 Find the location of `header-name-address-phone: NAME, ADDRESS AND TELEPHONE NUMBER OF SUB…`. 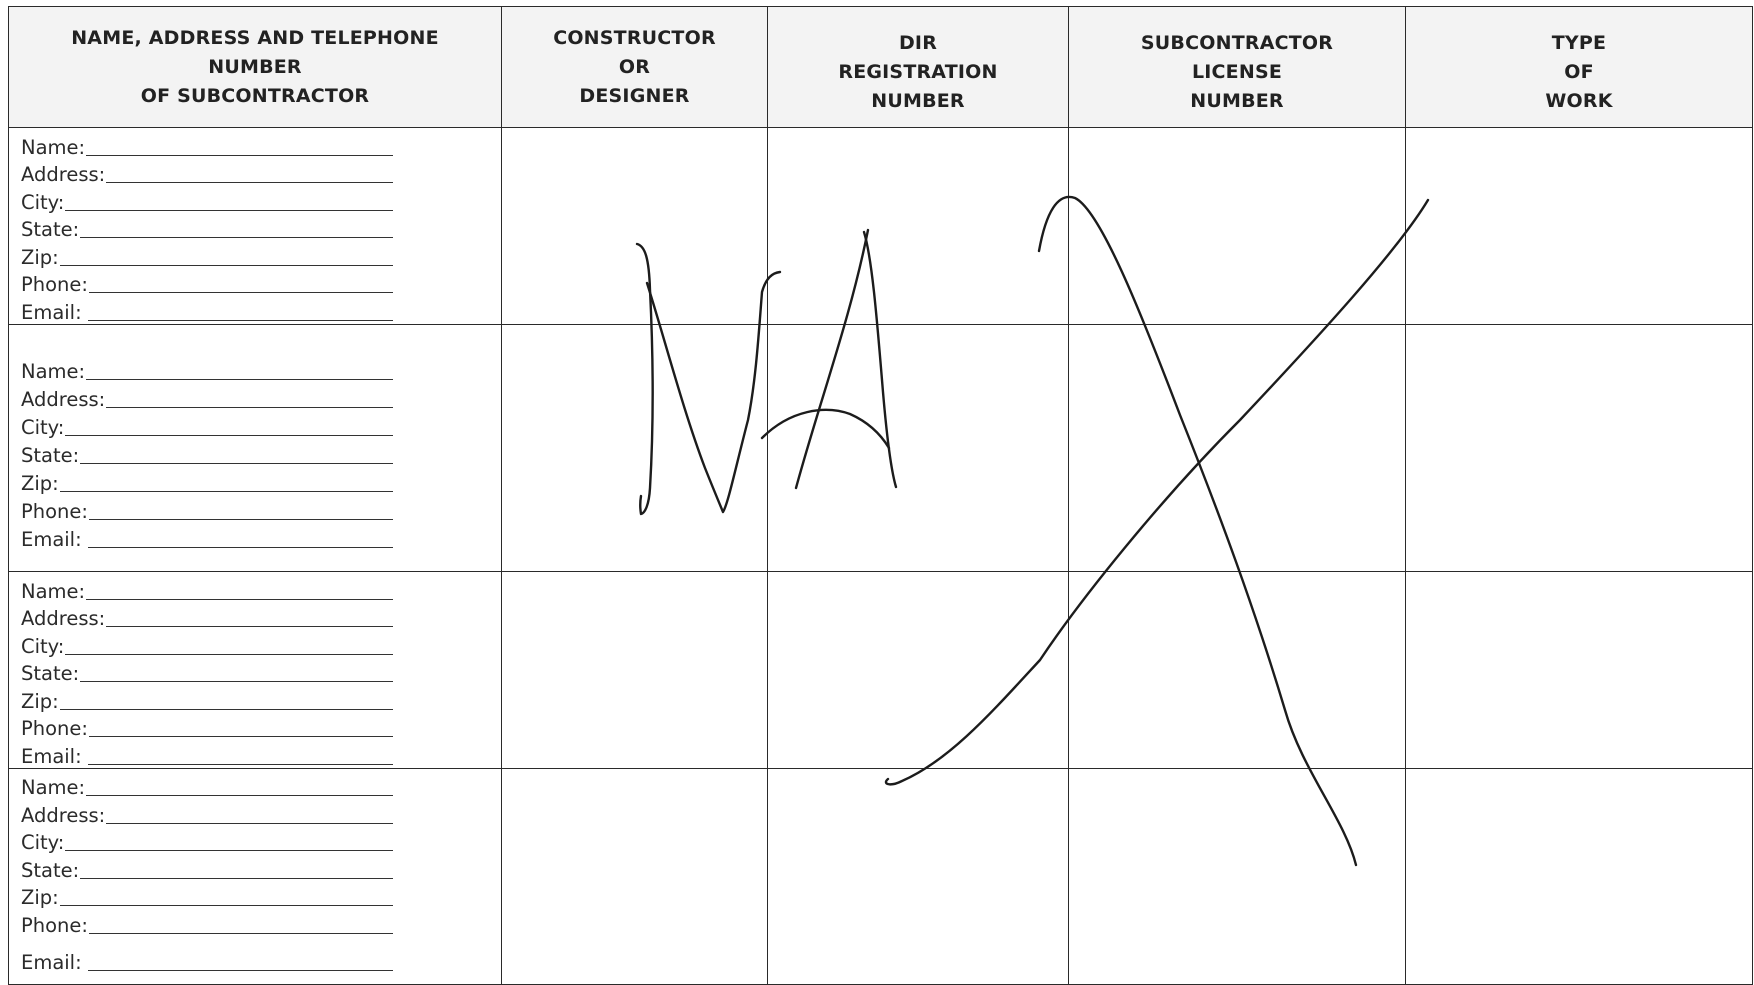

header-name-address-phone: NAME, ADDRESS AND TELEPHONE NUMBER OF SUB… is located at coordinates (255, 67).